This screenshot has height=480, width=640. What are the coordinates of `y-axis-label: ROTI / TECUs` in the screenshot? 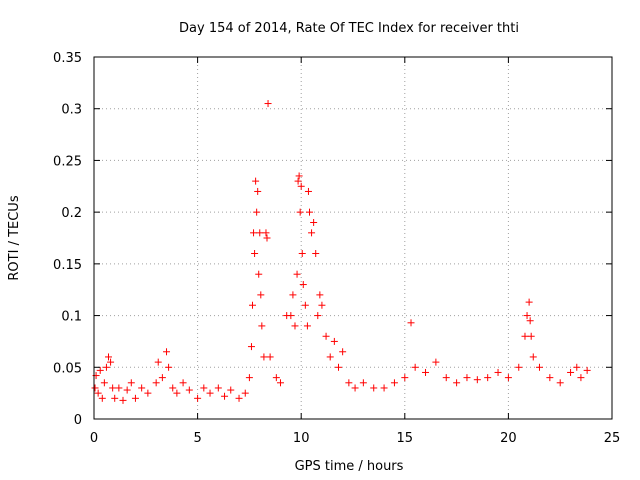 It's located at (14, 237).